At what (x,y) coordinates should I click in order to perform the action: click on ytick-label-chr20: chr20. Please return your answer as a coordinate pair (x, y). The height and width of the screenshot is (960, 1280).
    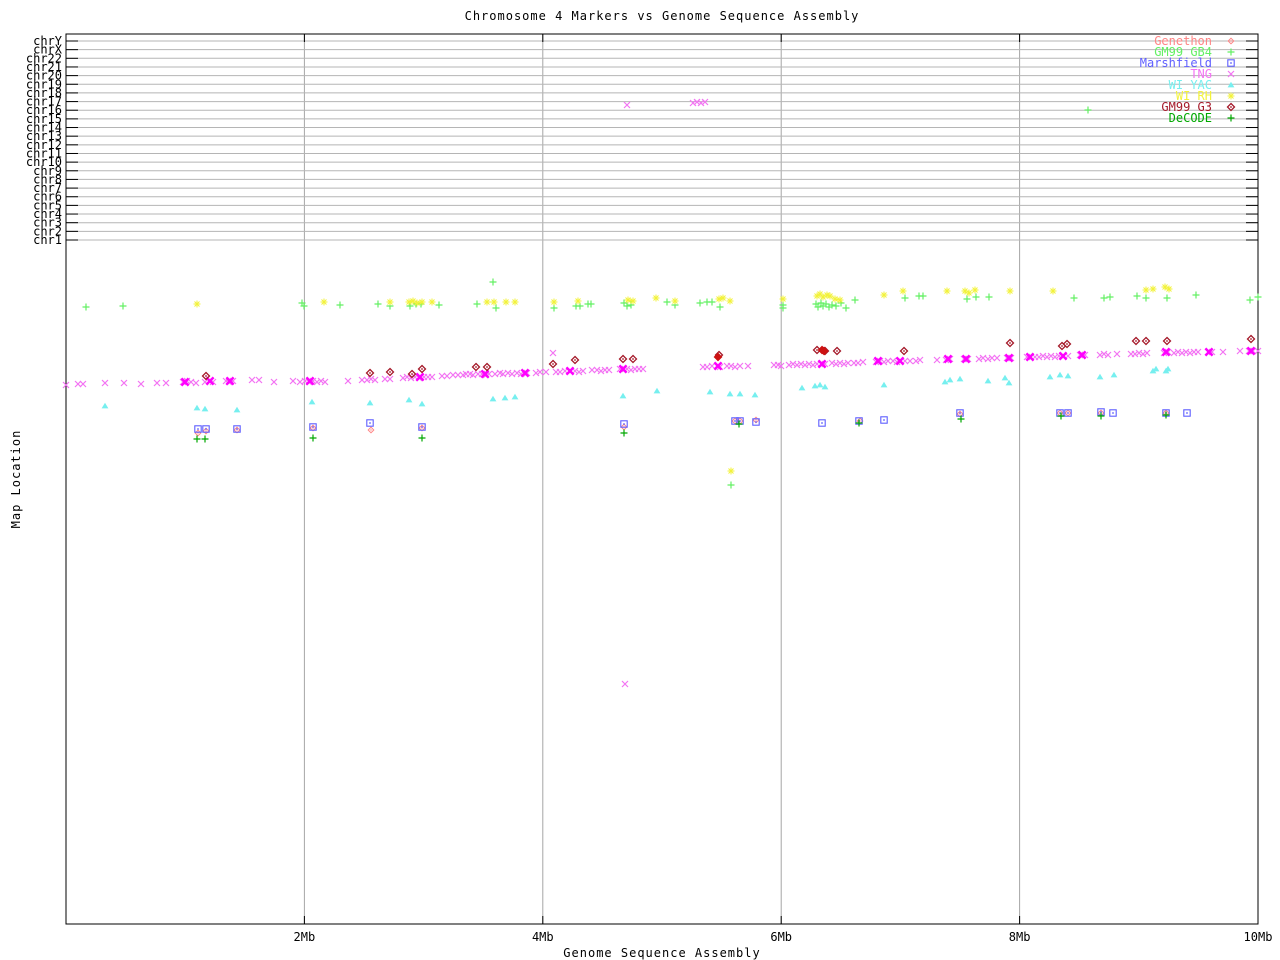
    Looking at the image, I should click on (44, 76).